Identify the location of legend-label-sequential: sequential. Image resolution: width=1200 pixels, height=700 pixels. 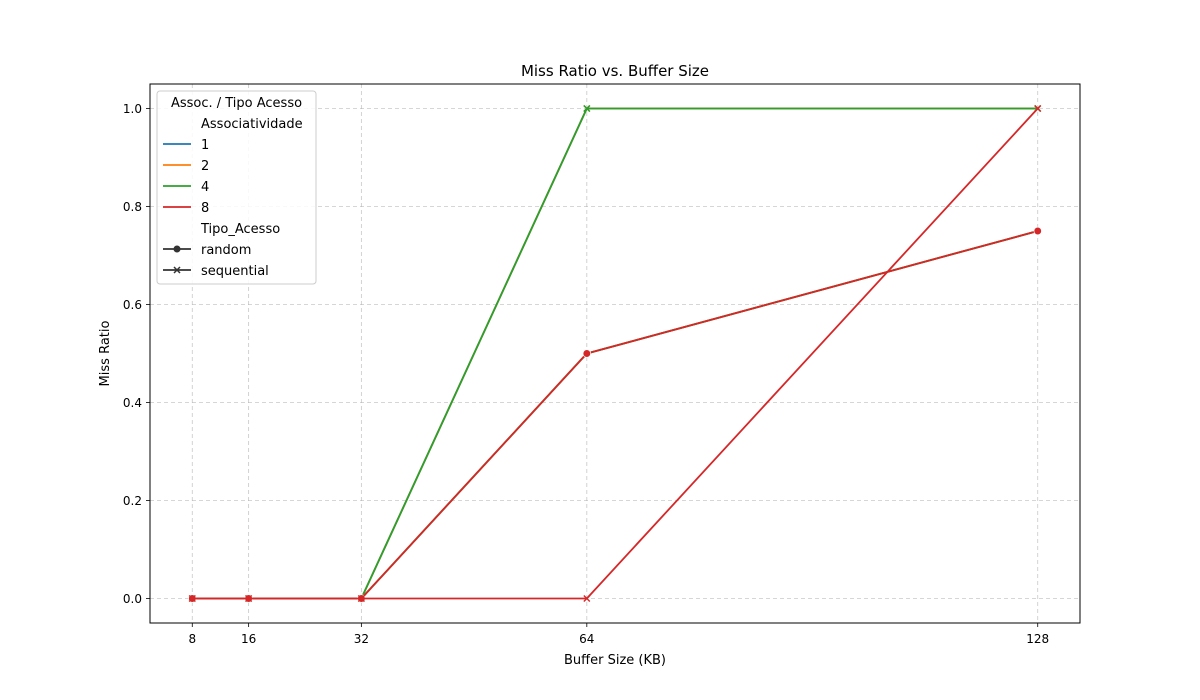
(235, 271).